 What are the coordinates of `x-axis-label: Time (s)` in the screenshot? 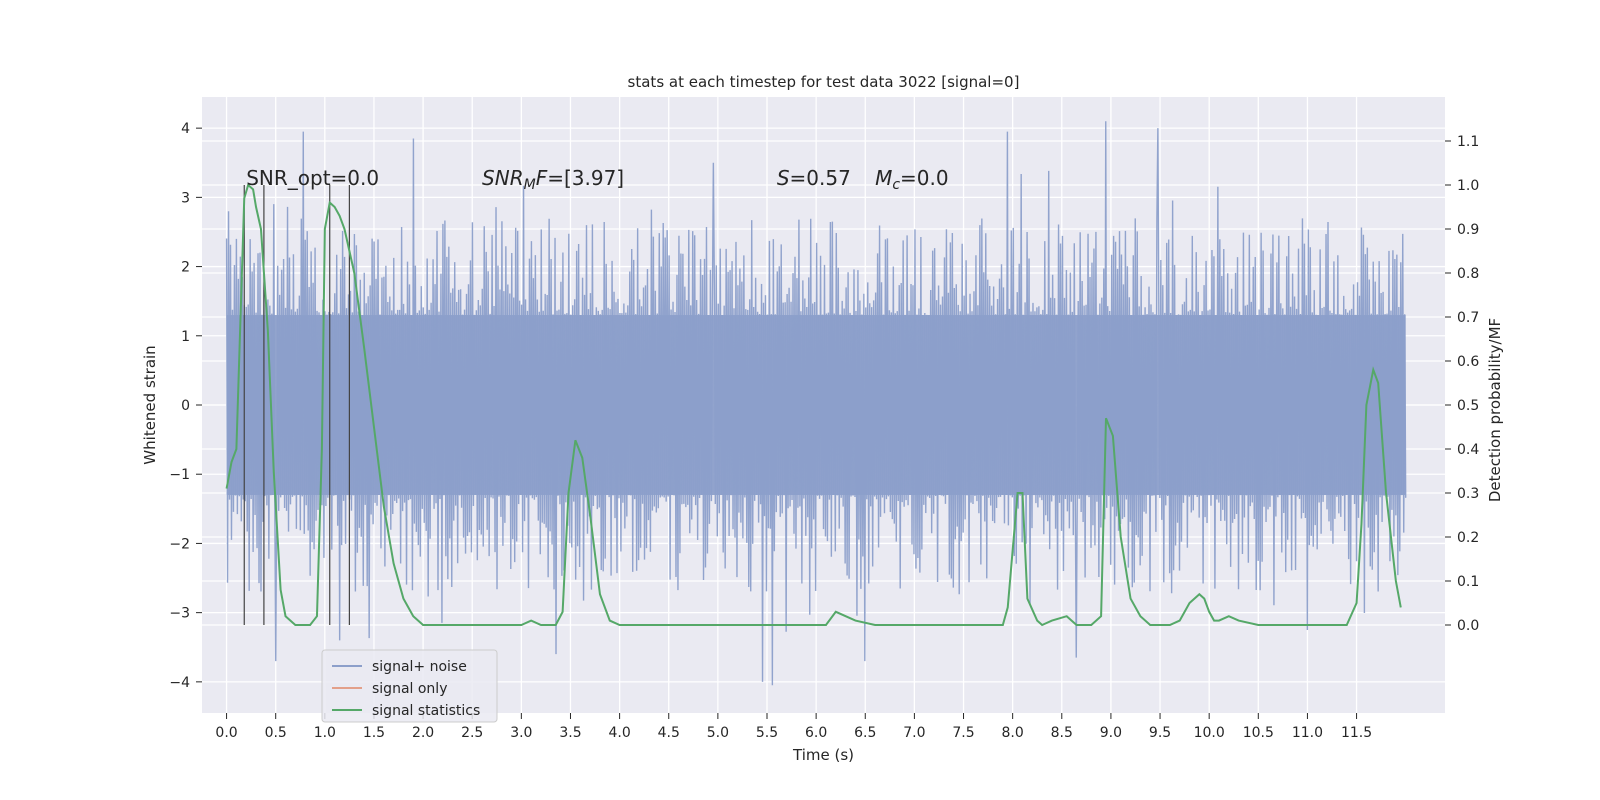 It's located at (823, 755).